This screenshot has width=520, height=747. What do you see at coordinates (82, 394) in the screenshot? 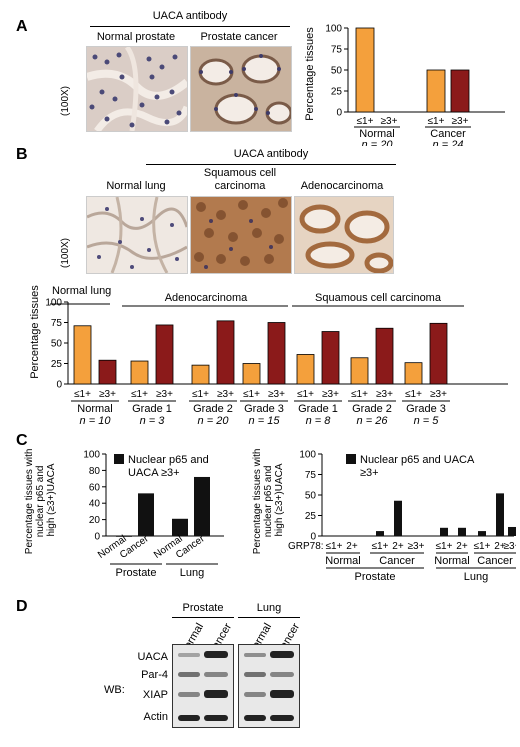
I see `chart-b-tick-label-0-0: ≤1+` at bounding box center [82, 394].